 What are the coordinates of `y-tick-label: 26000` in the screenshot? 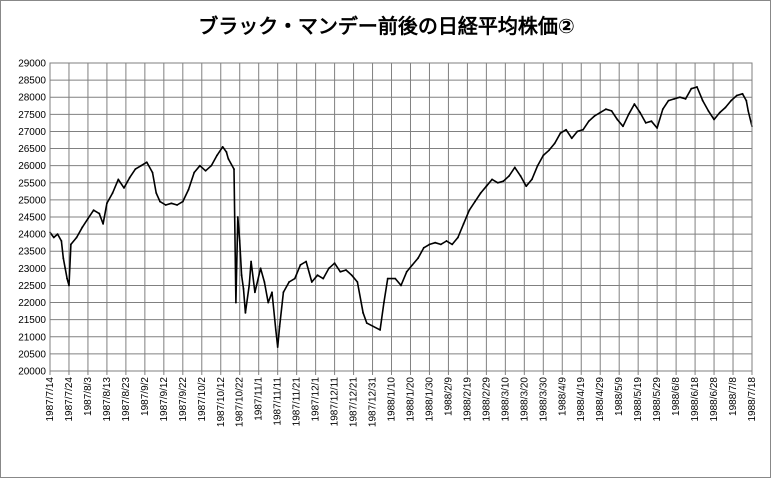 It's located at (32, 166).